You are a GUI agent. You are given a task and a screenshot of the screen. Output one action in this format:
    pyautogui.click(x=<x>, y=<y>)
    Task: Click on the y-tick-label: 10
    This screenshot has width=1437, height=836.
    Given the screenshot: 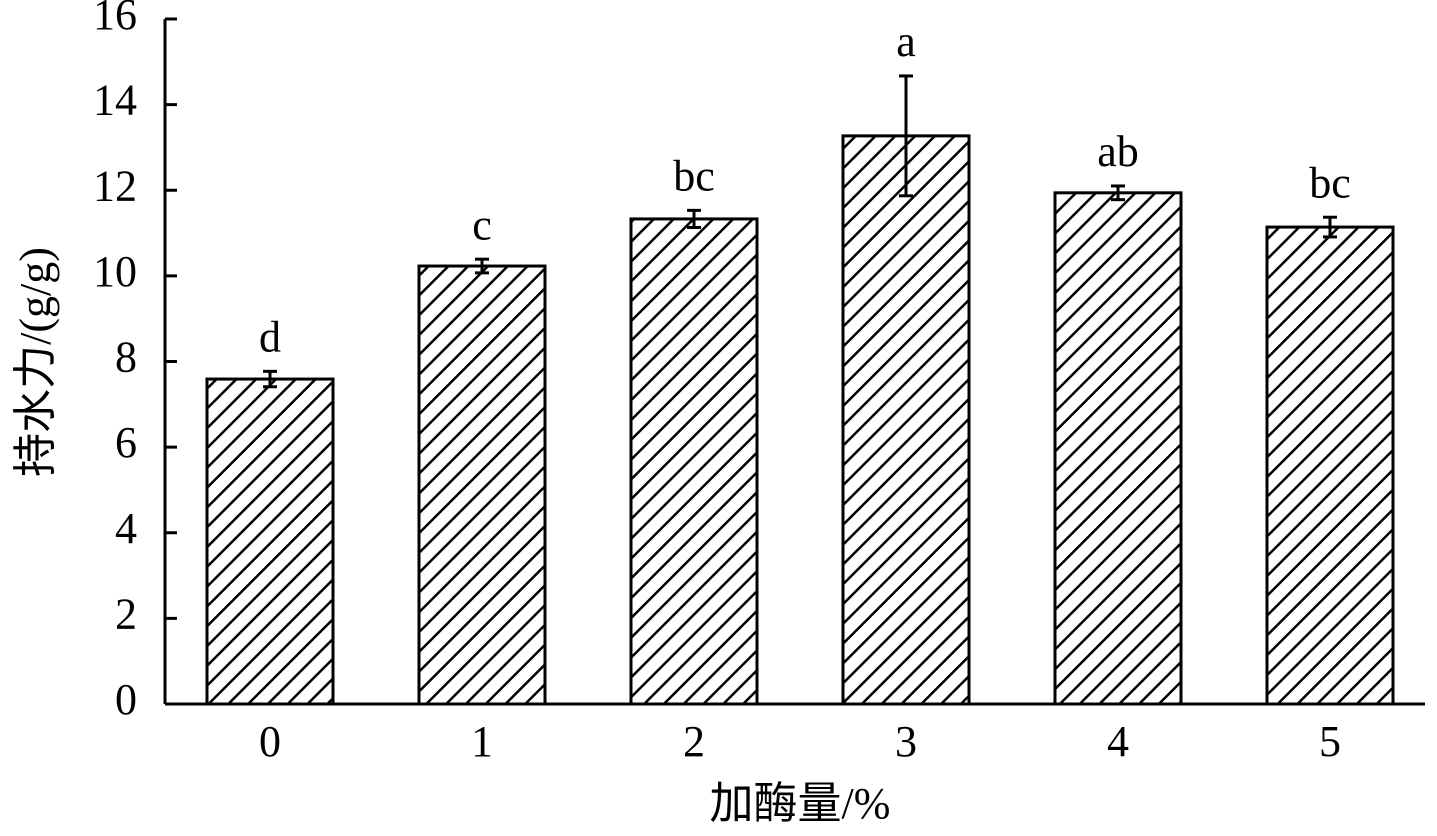 What is the action you would take?
    pyautogui.click(x=115, y=271)
    